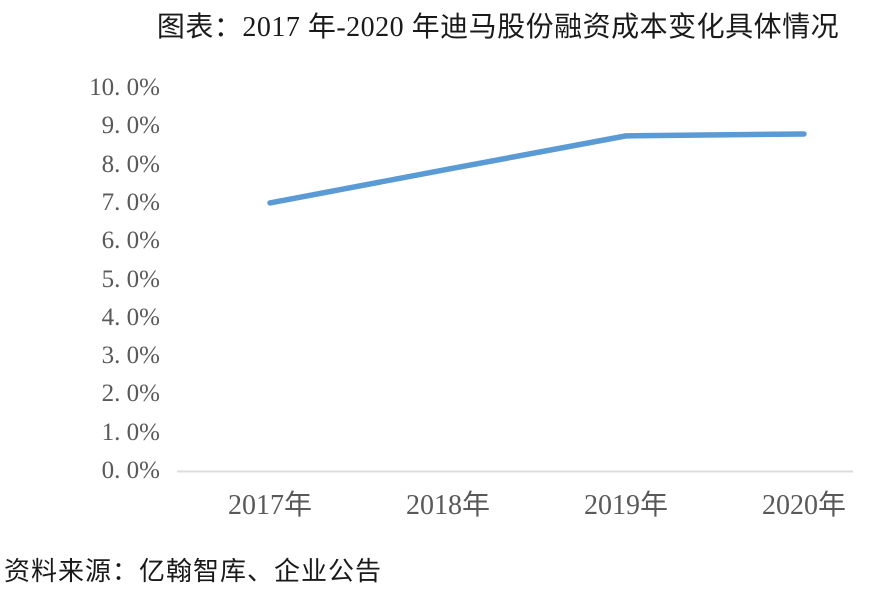 The image size is (879, 598). What do you see at coordinates (130, 356) in the screenshot?
I see `y-tick-label: 3. 0%` at bounding box center [130, 356].